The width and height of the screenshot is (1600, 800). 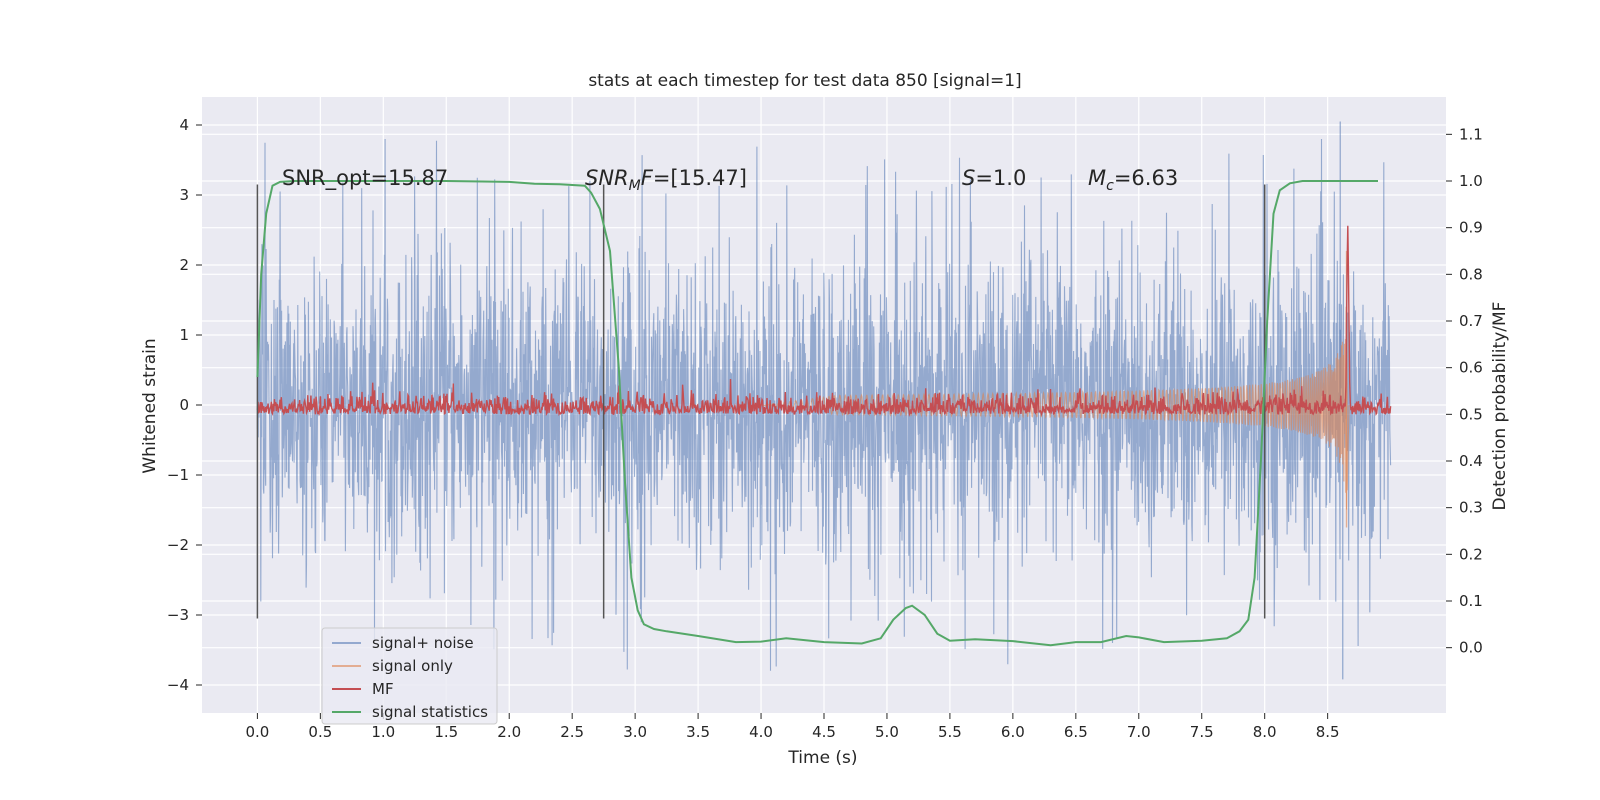 I want to click on x-tick-label: 8.5, so click(x=1328, y=732).